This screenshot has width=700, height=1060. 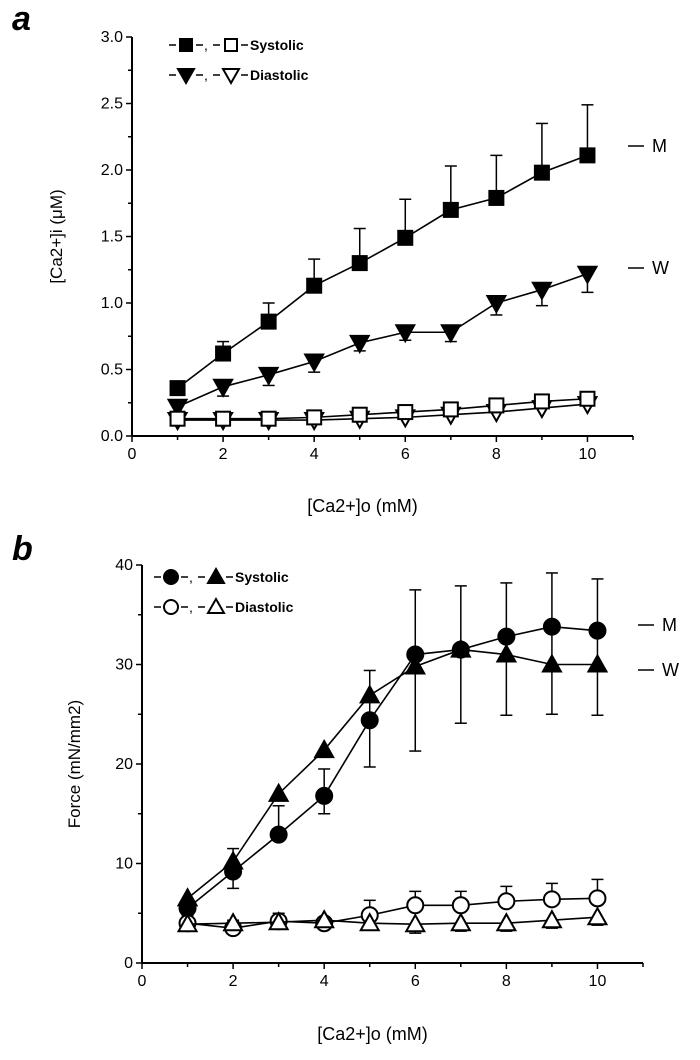 I want to click on y-axis-label: Force (mN/mm2), so click(x=74, y=764).